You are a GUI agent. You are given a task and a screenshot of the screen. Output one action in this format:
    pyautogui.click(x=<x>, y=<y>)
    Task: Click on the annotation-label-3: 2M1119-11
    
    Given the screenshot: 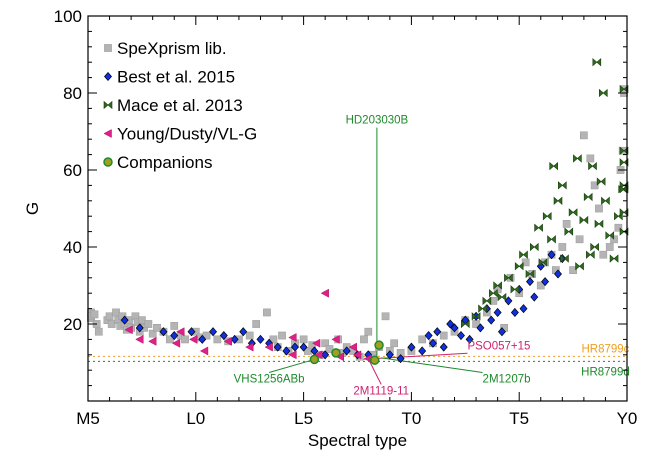 What is the action you would take?
    pyautogui.click(x=381, y=391)
    